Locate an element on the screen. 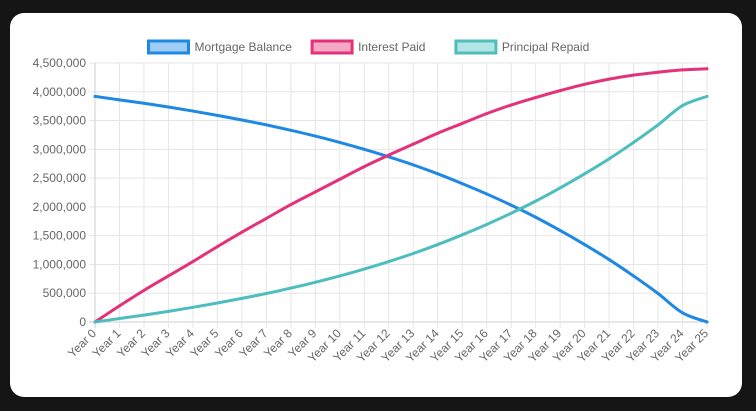 The height and width of the screenshot is (411, 756). y-tick-label: 2,000,000 is located at coordinates (60, 207).